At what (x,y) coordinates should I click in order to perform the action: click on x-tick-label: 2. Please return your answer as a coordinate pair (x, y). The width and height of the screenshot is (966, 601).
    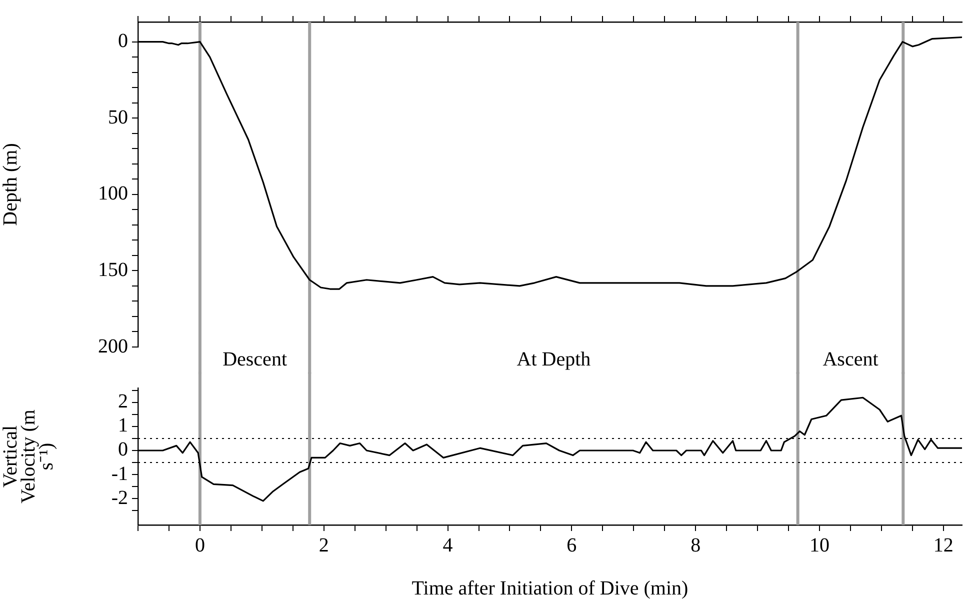
    Looking at the image, I should click on (323, 545).